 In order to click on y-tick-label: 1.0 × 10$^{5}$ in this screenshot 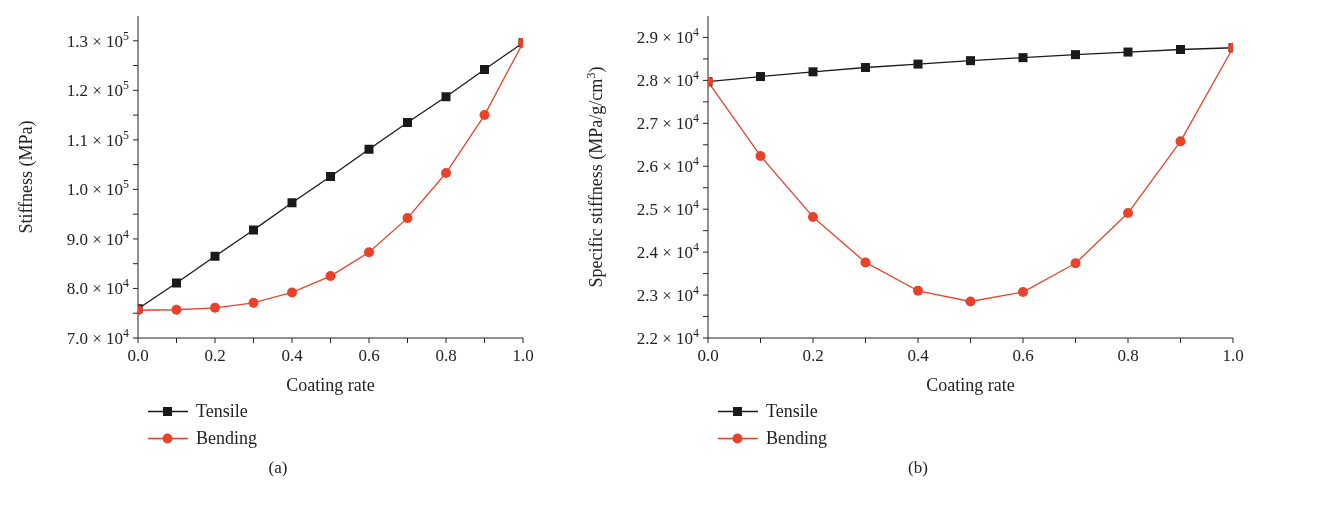, I will do `click(98, 188)`.